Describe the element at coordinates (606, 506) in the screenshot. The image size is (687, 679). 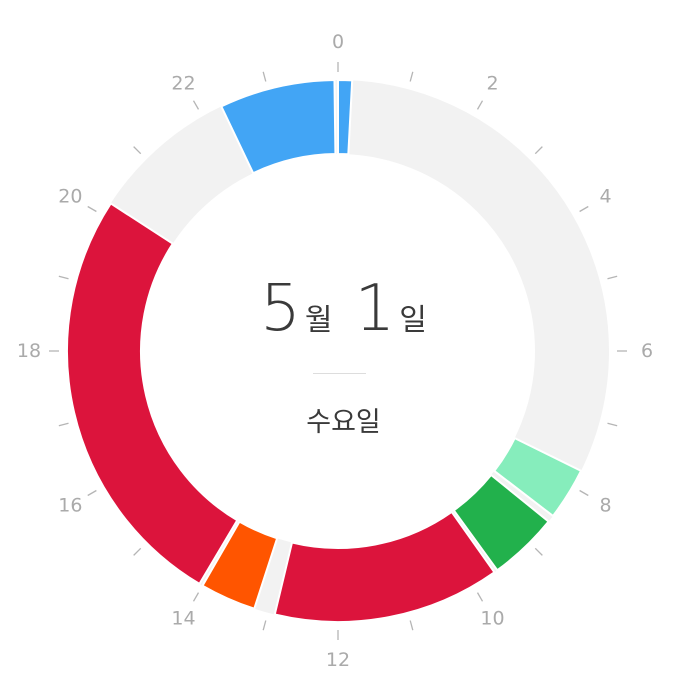
I see `hour-label-8: 8` at that location.